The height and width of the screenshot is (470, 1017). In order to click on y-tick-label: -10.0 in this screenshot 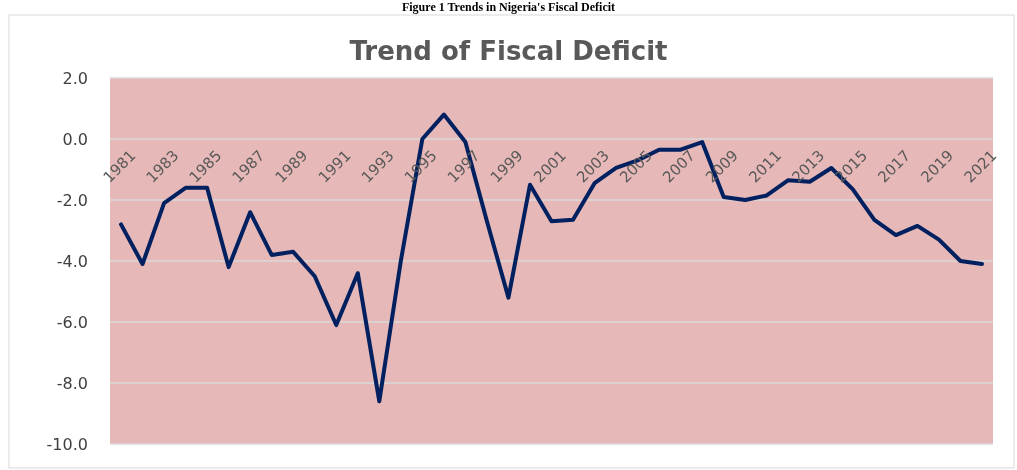, I will do `click(67, 444)`.